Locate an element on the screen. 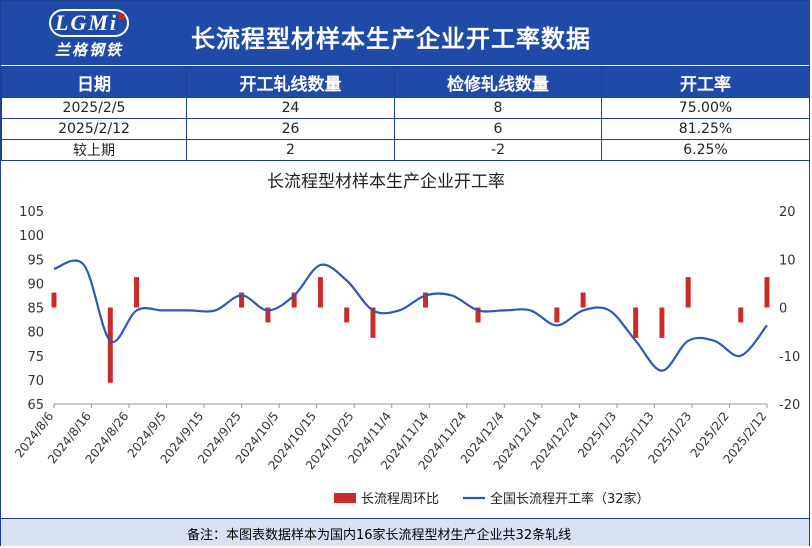  right-y-tick-label: 0 is located at coordinates (783, 309).